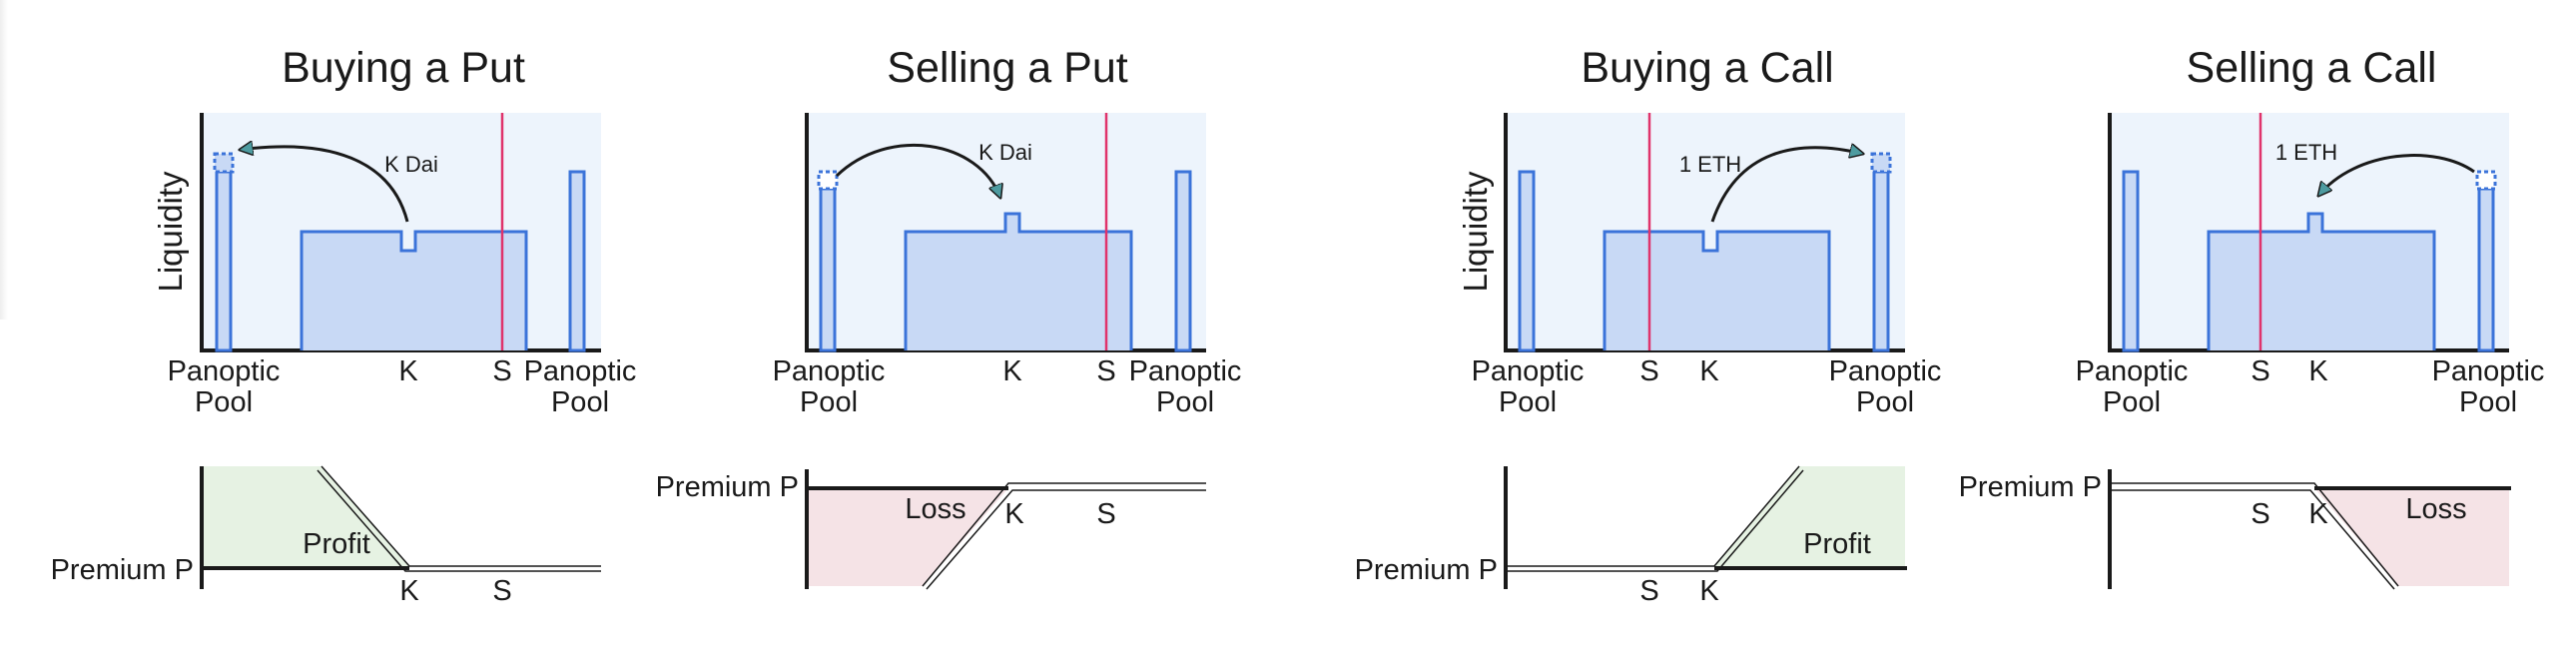 This screenshot has width=2576, height=665. I want to click on panel-title: Selling a Call, so click(2312, 68).